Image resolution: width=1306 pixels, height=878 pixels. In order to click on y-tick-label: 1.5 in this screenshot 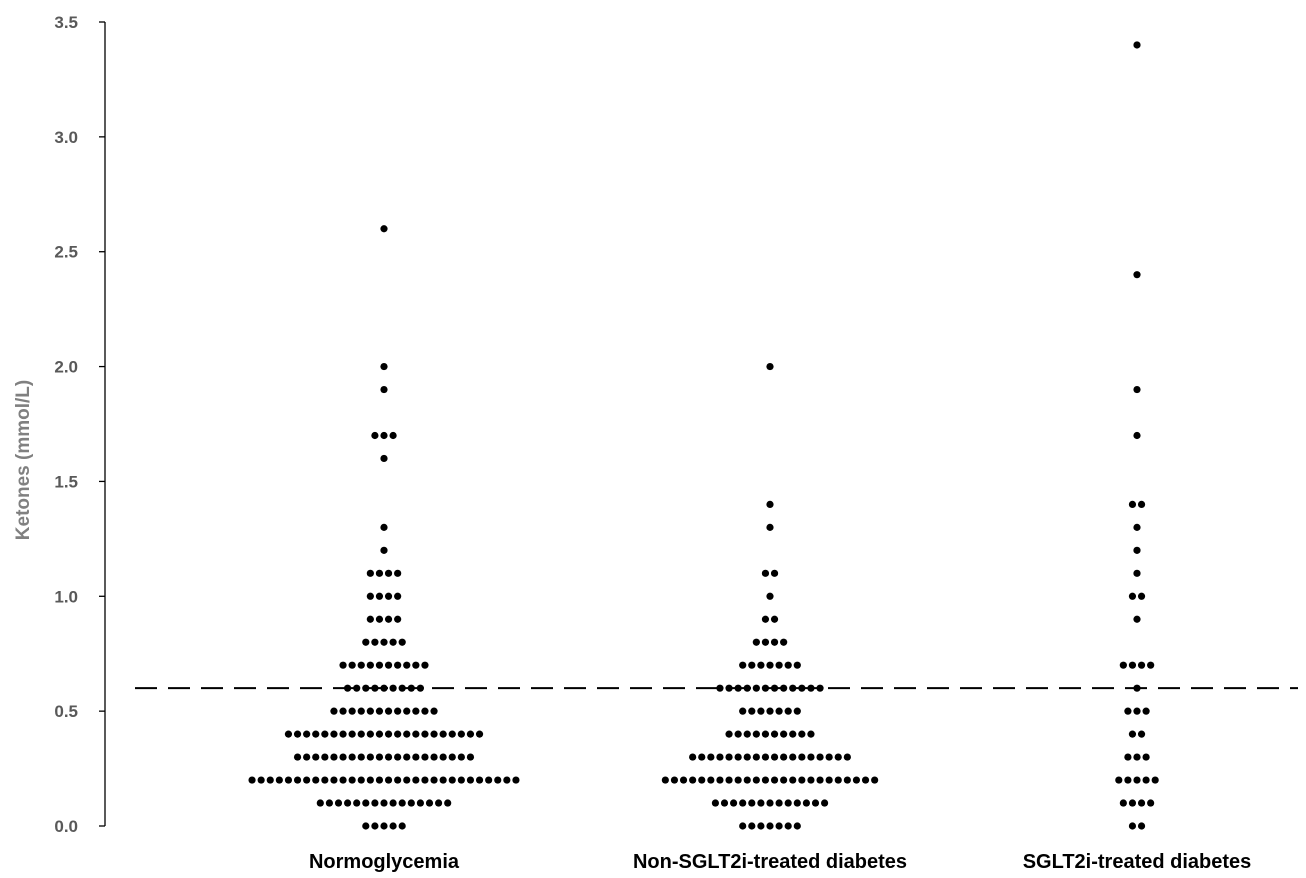, I will do `click(66, 481)`.